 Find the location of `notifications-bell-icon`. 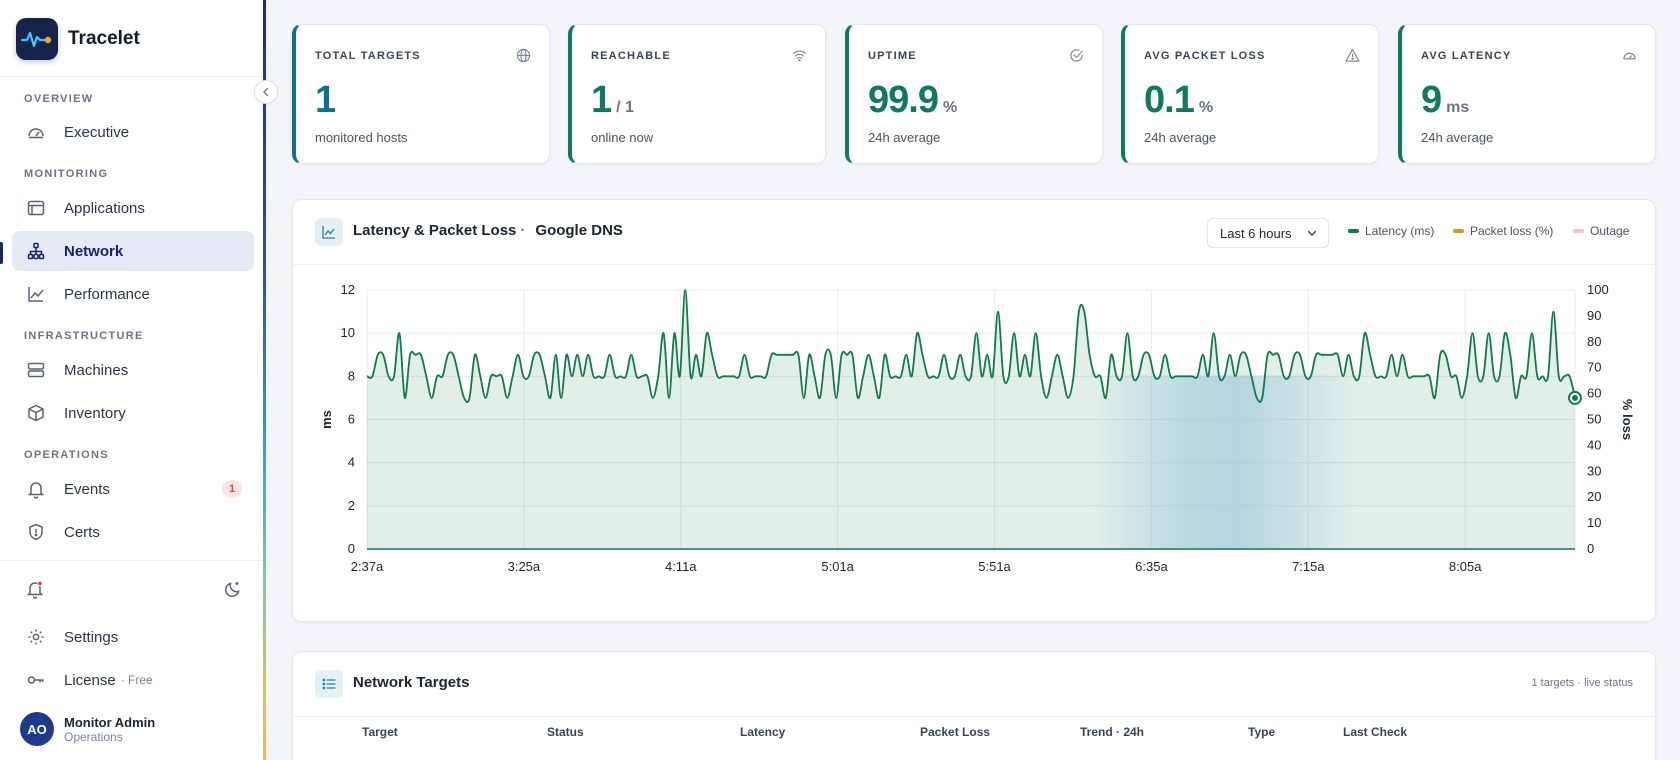

notifications-bell-icon is located at coordinates (35, 589).